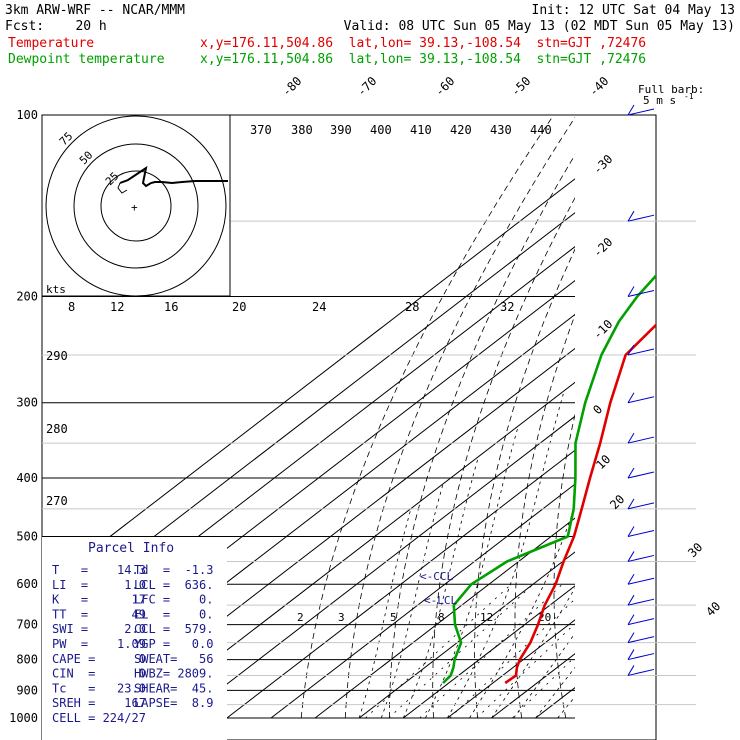  I want to click on legend-dewpoint: Dewpoint temperature, so click(86, 59).